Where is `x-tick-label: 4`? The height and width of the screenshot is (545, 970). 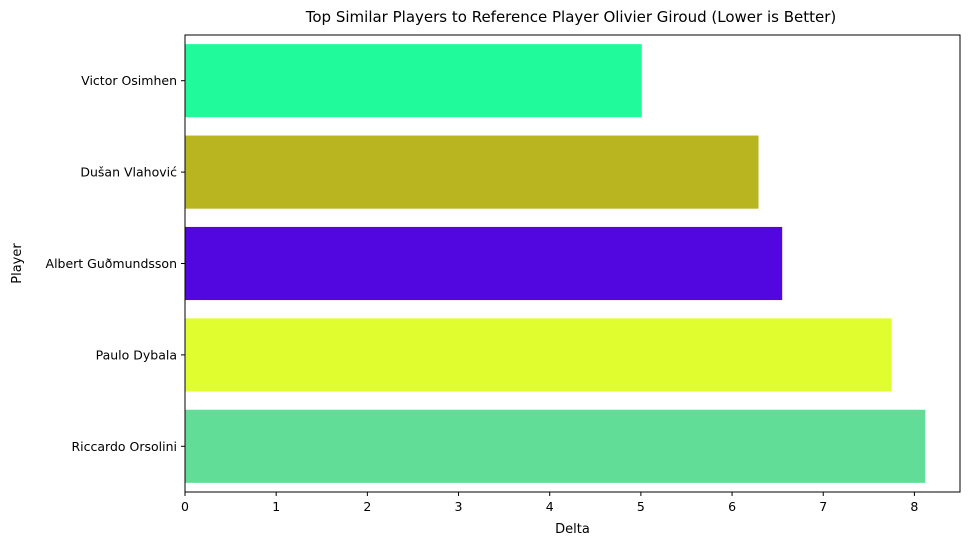 x-tick-label: 4 is located at coordinates (550, 506).